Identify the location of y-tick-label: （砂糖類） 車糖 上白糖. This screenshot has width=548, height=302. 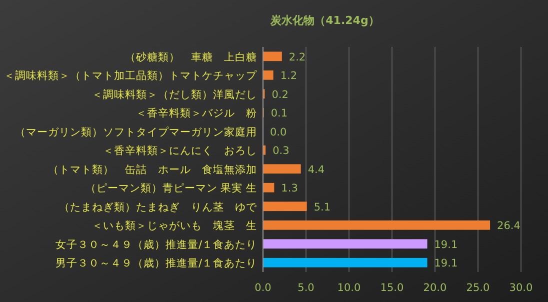
(191, 57).